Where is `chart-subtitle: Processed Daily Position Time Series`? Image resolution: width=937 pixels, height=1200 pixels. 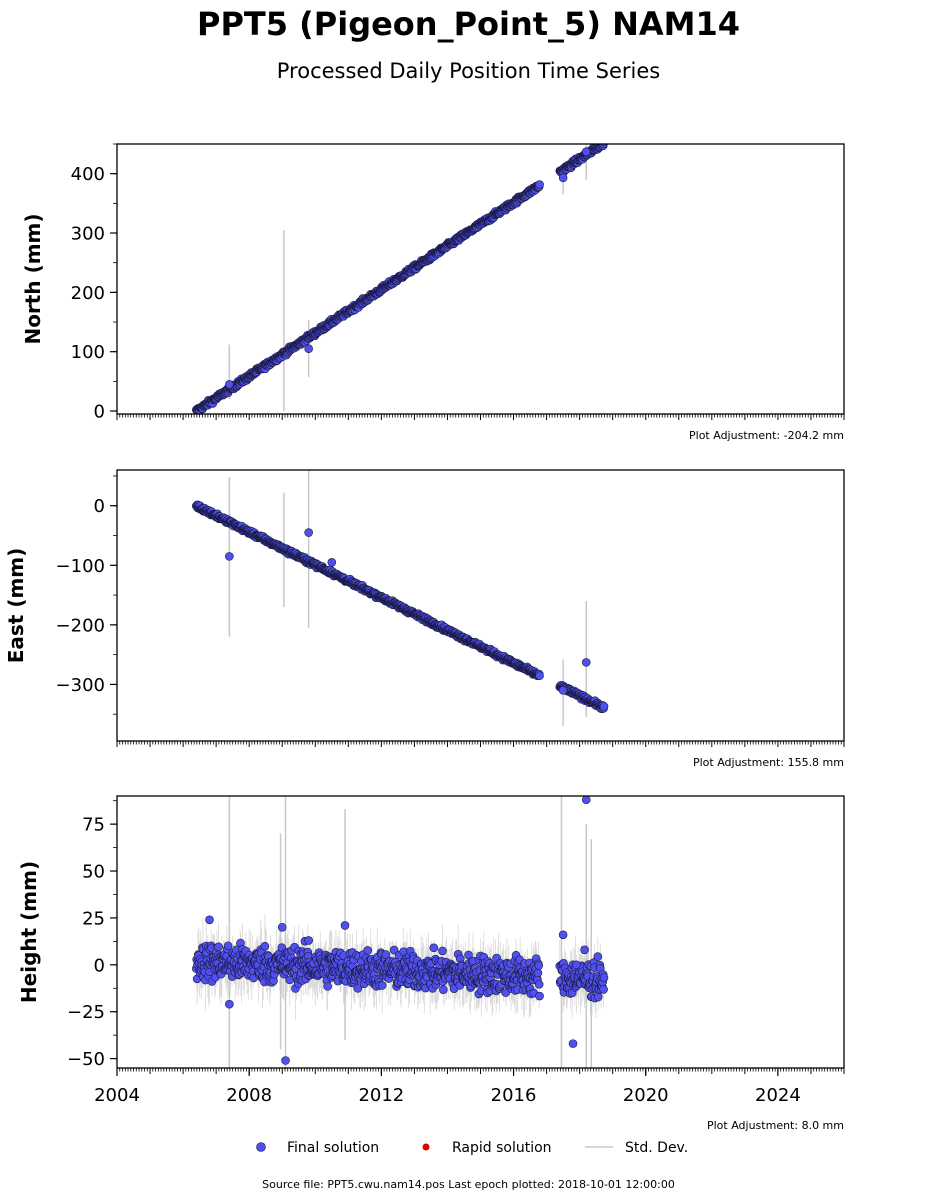
chart-subtitle: Processed Daily Position Time Series is located at coordinates (469, 71).